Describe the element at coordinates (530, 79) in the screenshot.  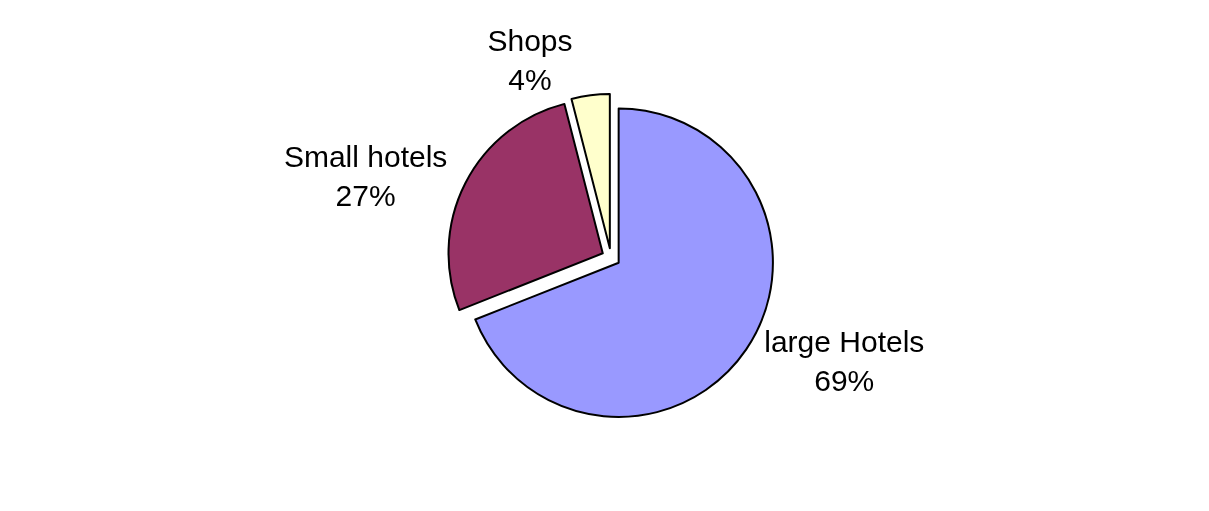
I see `data-label: 4%` at that location.